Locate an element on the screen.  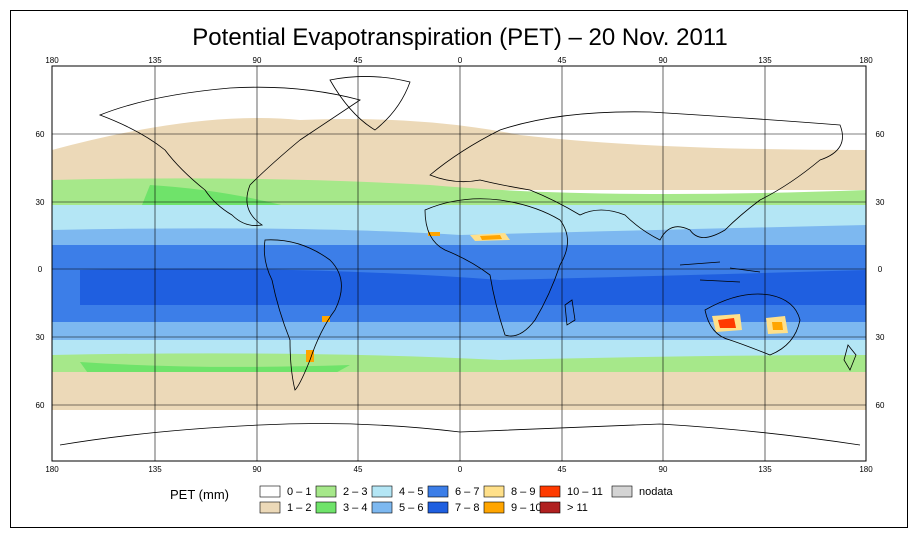
legend-item-label: 7 – 8 is located at coordinates (467, 508).